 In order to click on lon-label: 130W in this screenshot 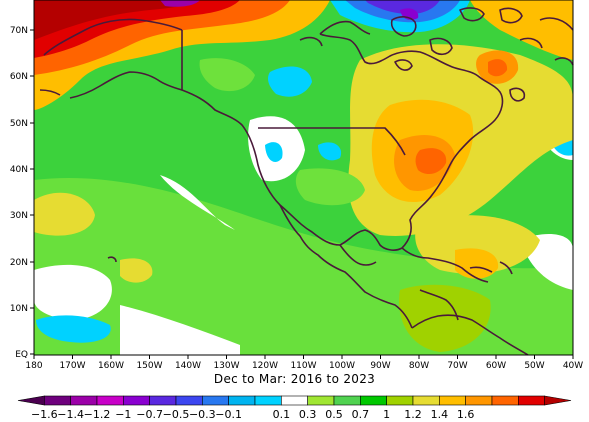, I will do `click(226, 366)`.